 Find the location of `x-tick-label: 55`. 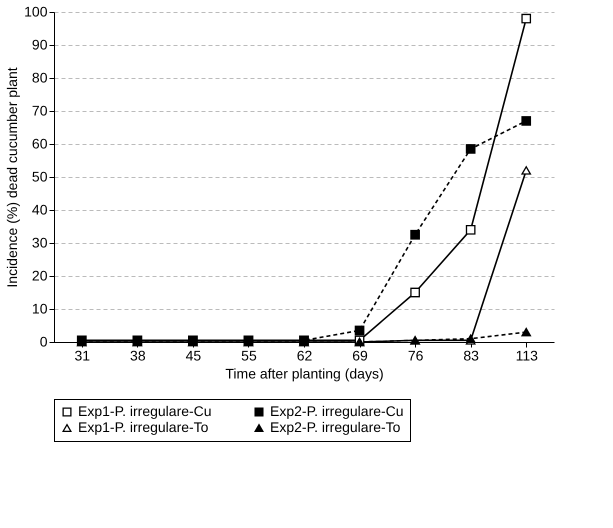

x-tick-label: 55 is located at coordinates (249, 356).